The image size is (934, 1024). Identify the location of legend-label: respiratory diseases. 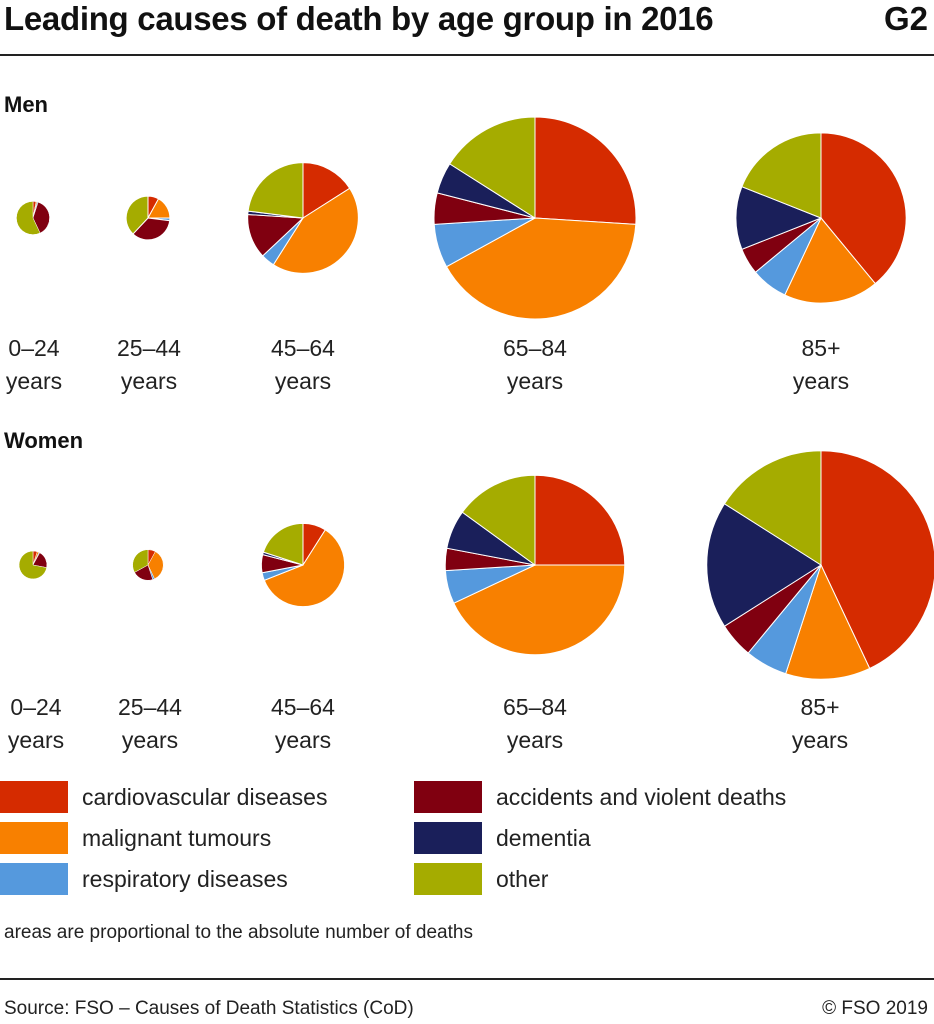
(185, 878).